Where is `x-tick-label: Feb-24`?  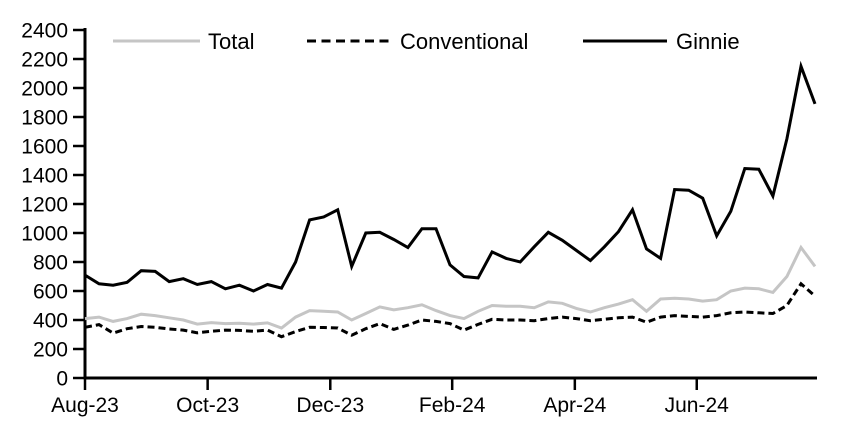
x-tick-label: Feb-24 is located at coordinates (452, 405).